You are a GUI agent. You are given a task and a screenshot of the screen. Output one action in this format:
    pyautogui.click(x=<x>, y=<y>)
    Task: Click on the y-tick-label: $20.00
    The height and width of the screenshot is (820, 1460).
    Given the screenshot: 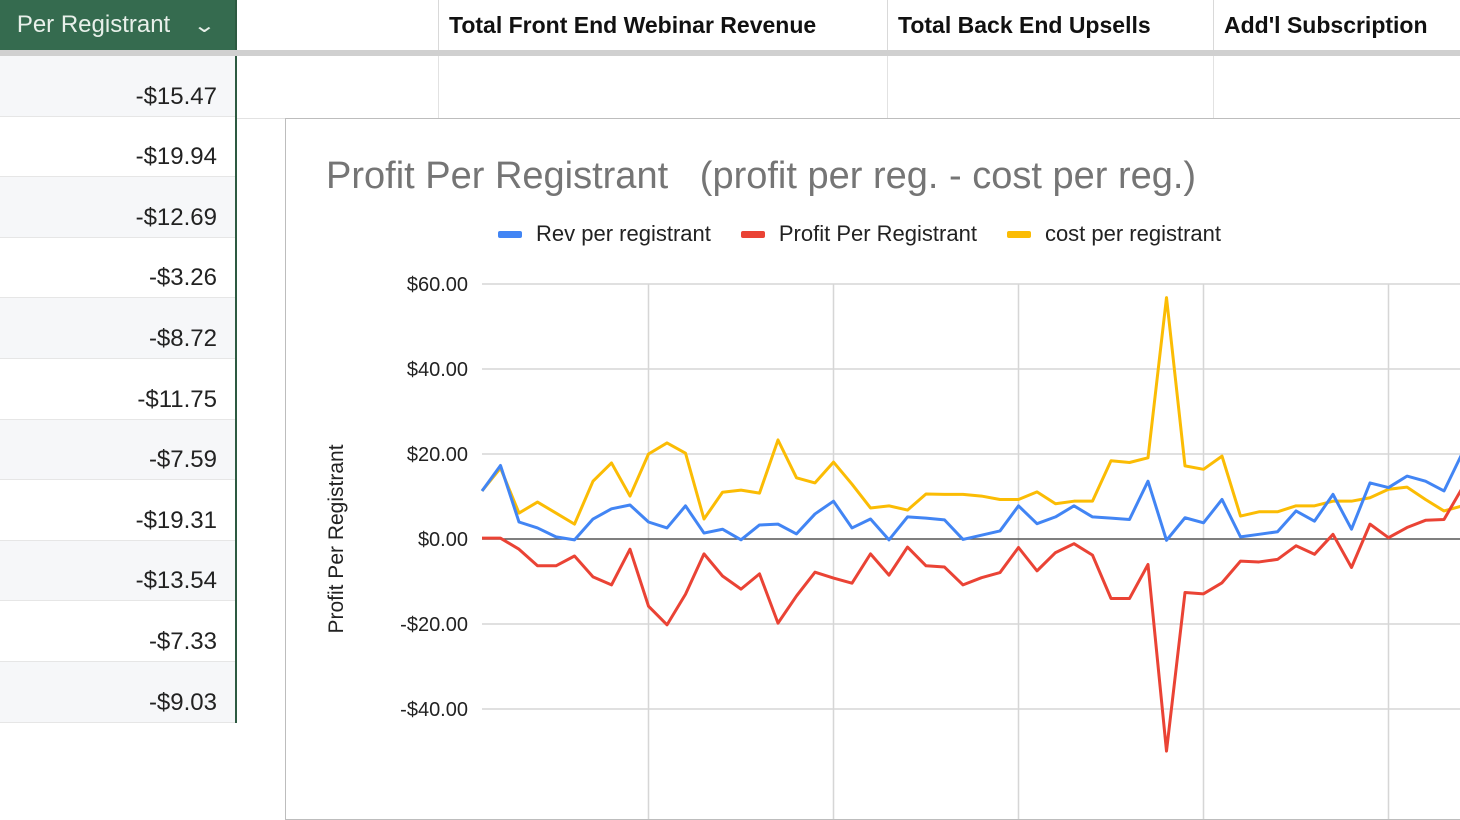 What is the action you would take?
    pyautogui.click(x=437, y=455)
    